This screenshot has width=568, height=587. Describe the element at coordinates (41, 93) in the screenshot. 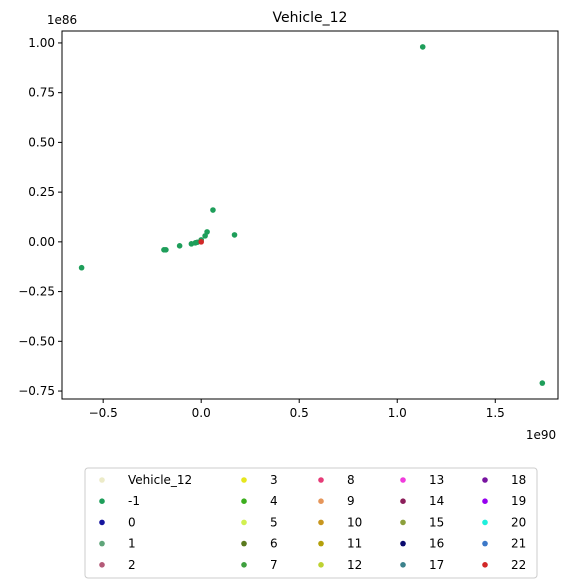

I see `y-tick-label: 0.75` at that location.